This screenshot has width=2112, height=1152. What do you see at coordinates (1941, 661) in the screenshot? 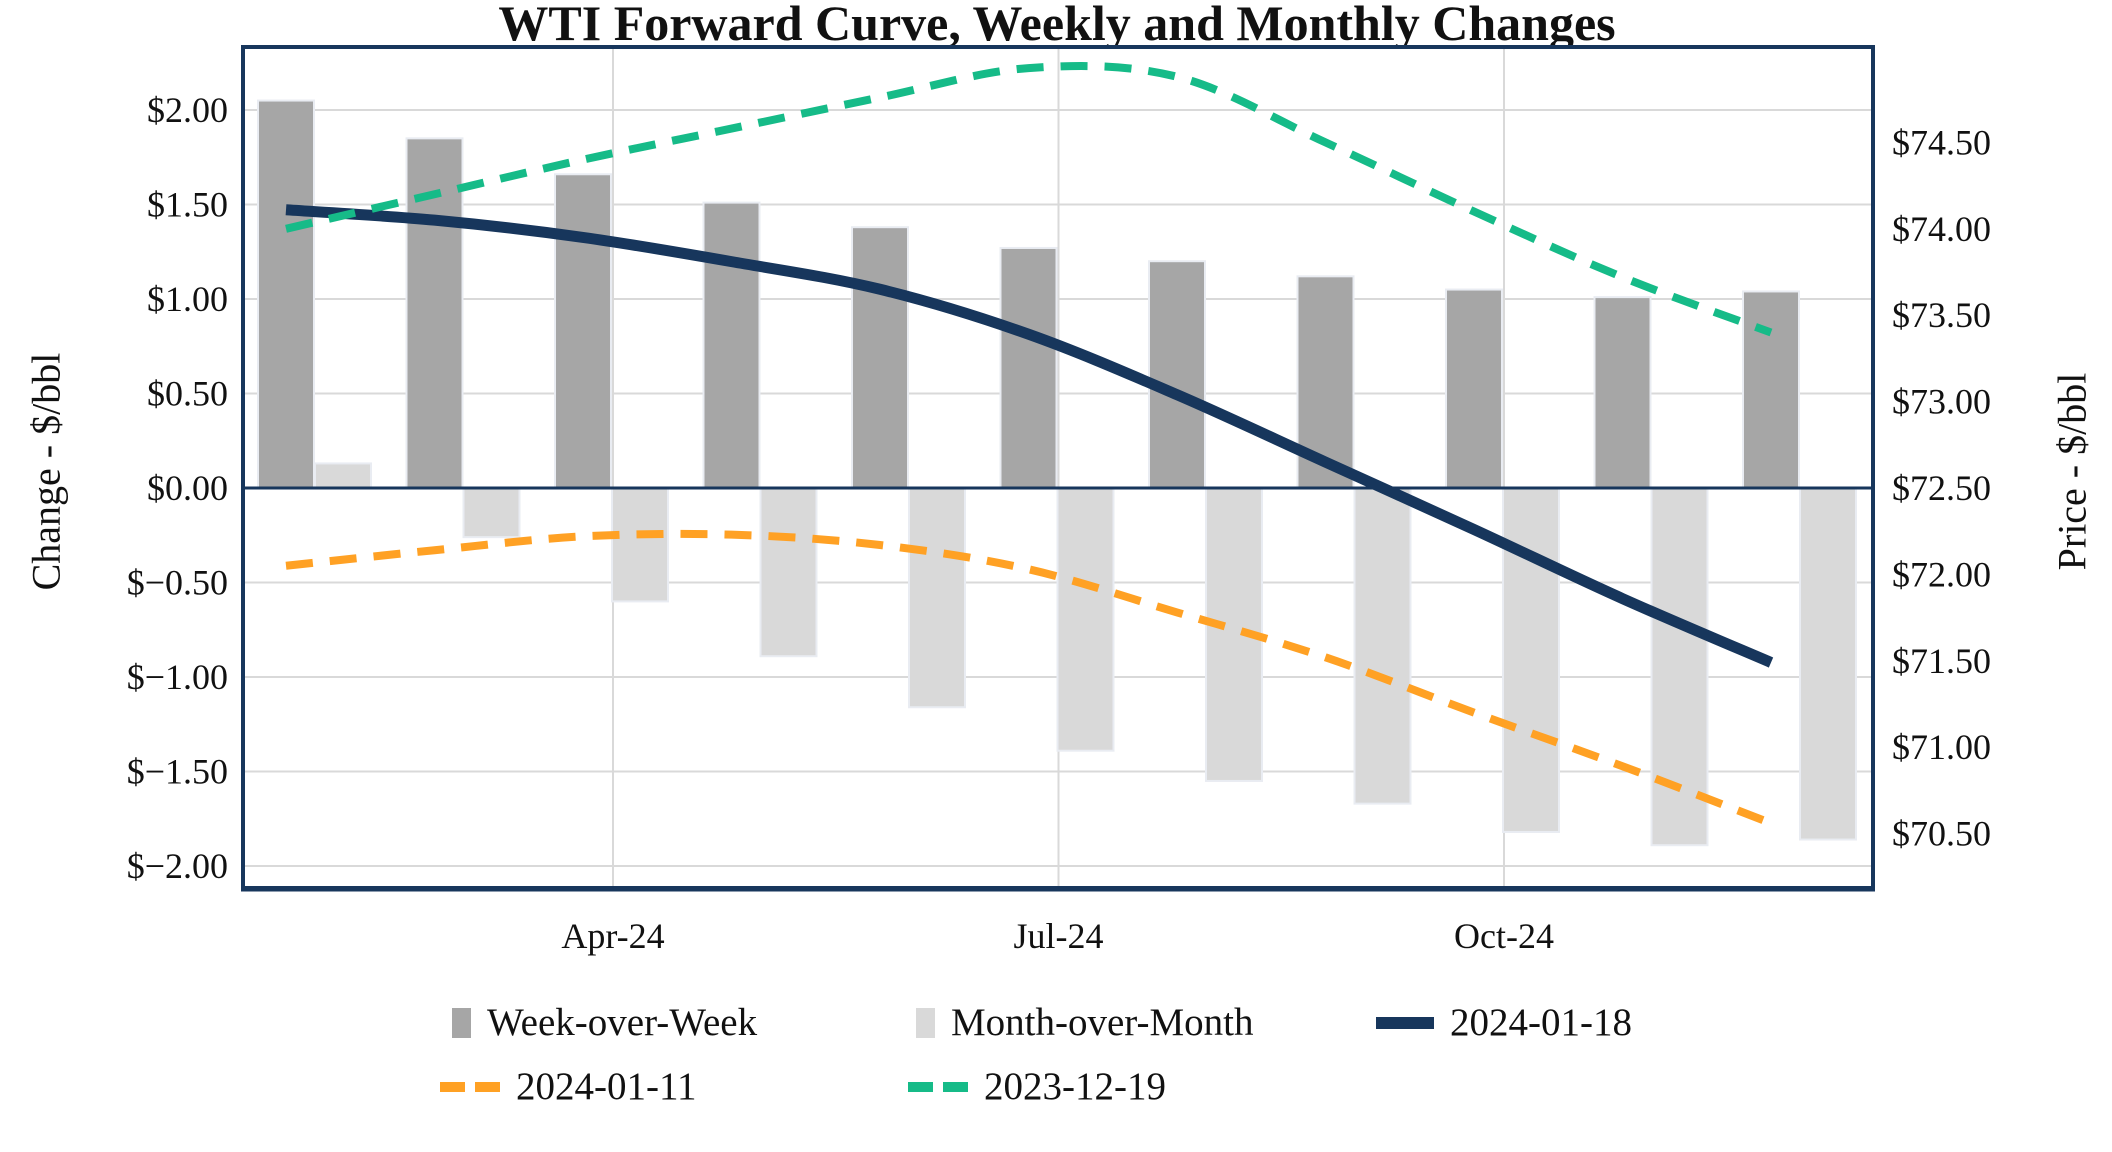
I see `right-axis-tick-label: $71.50` at bounding box center [1941, 661].